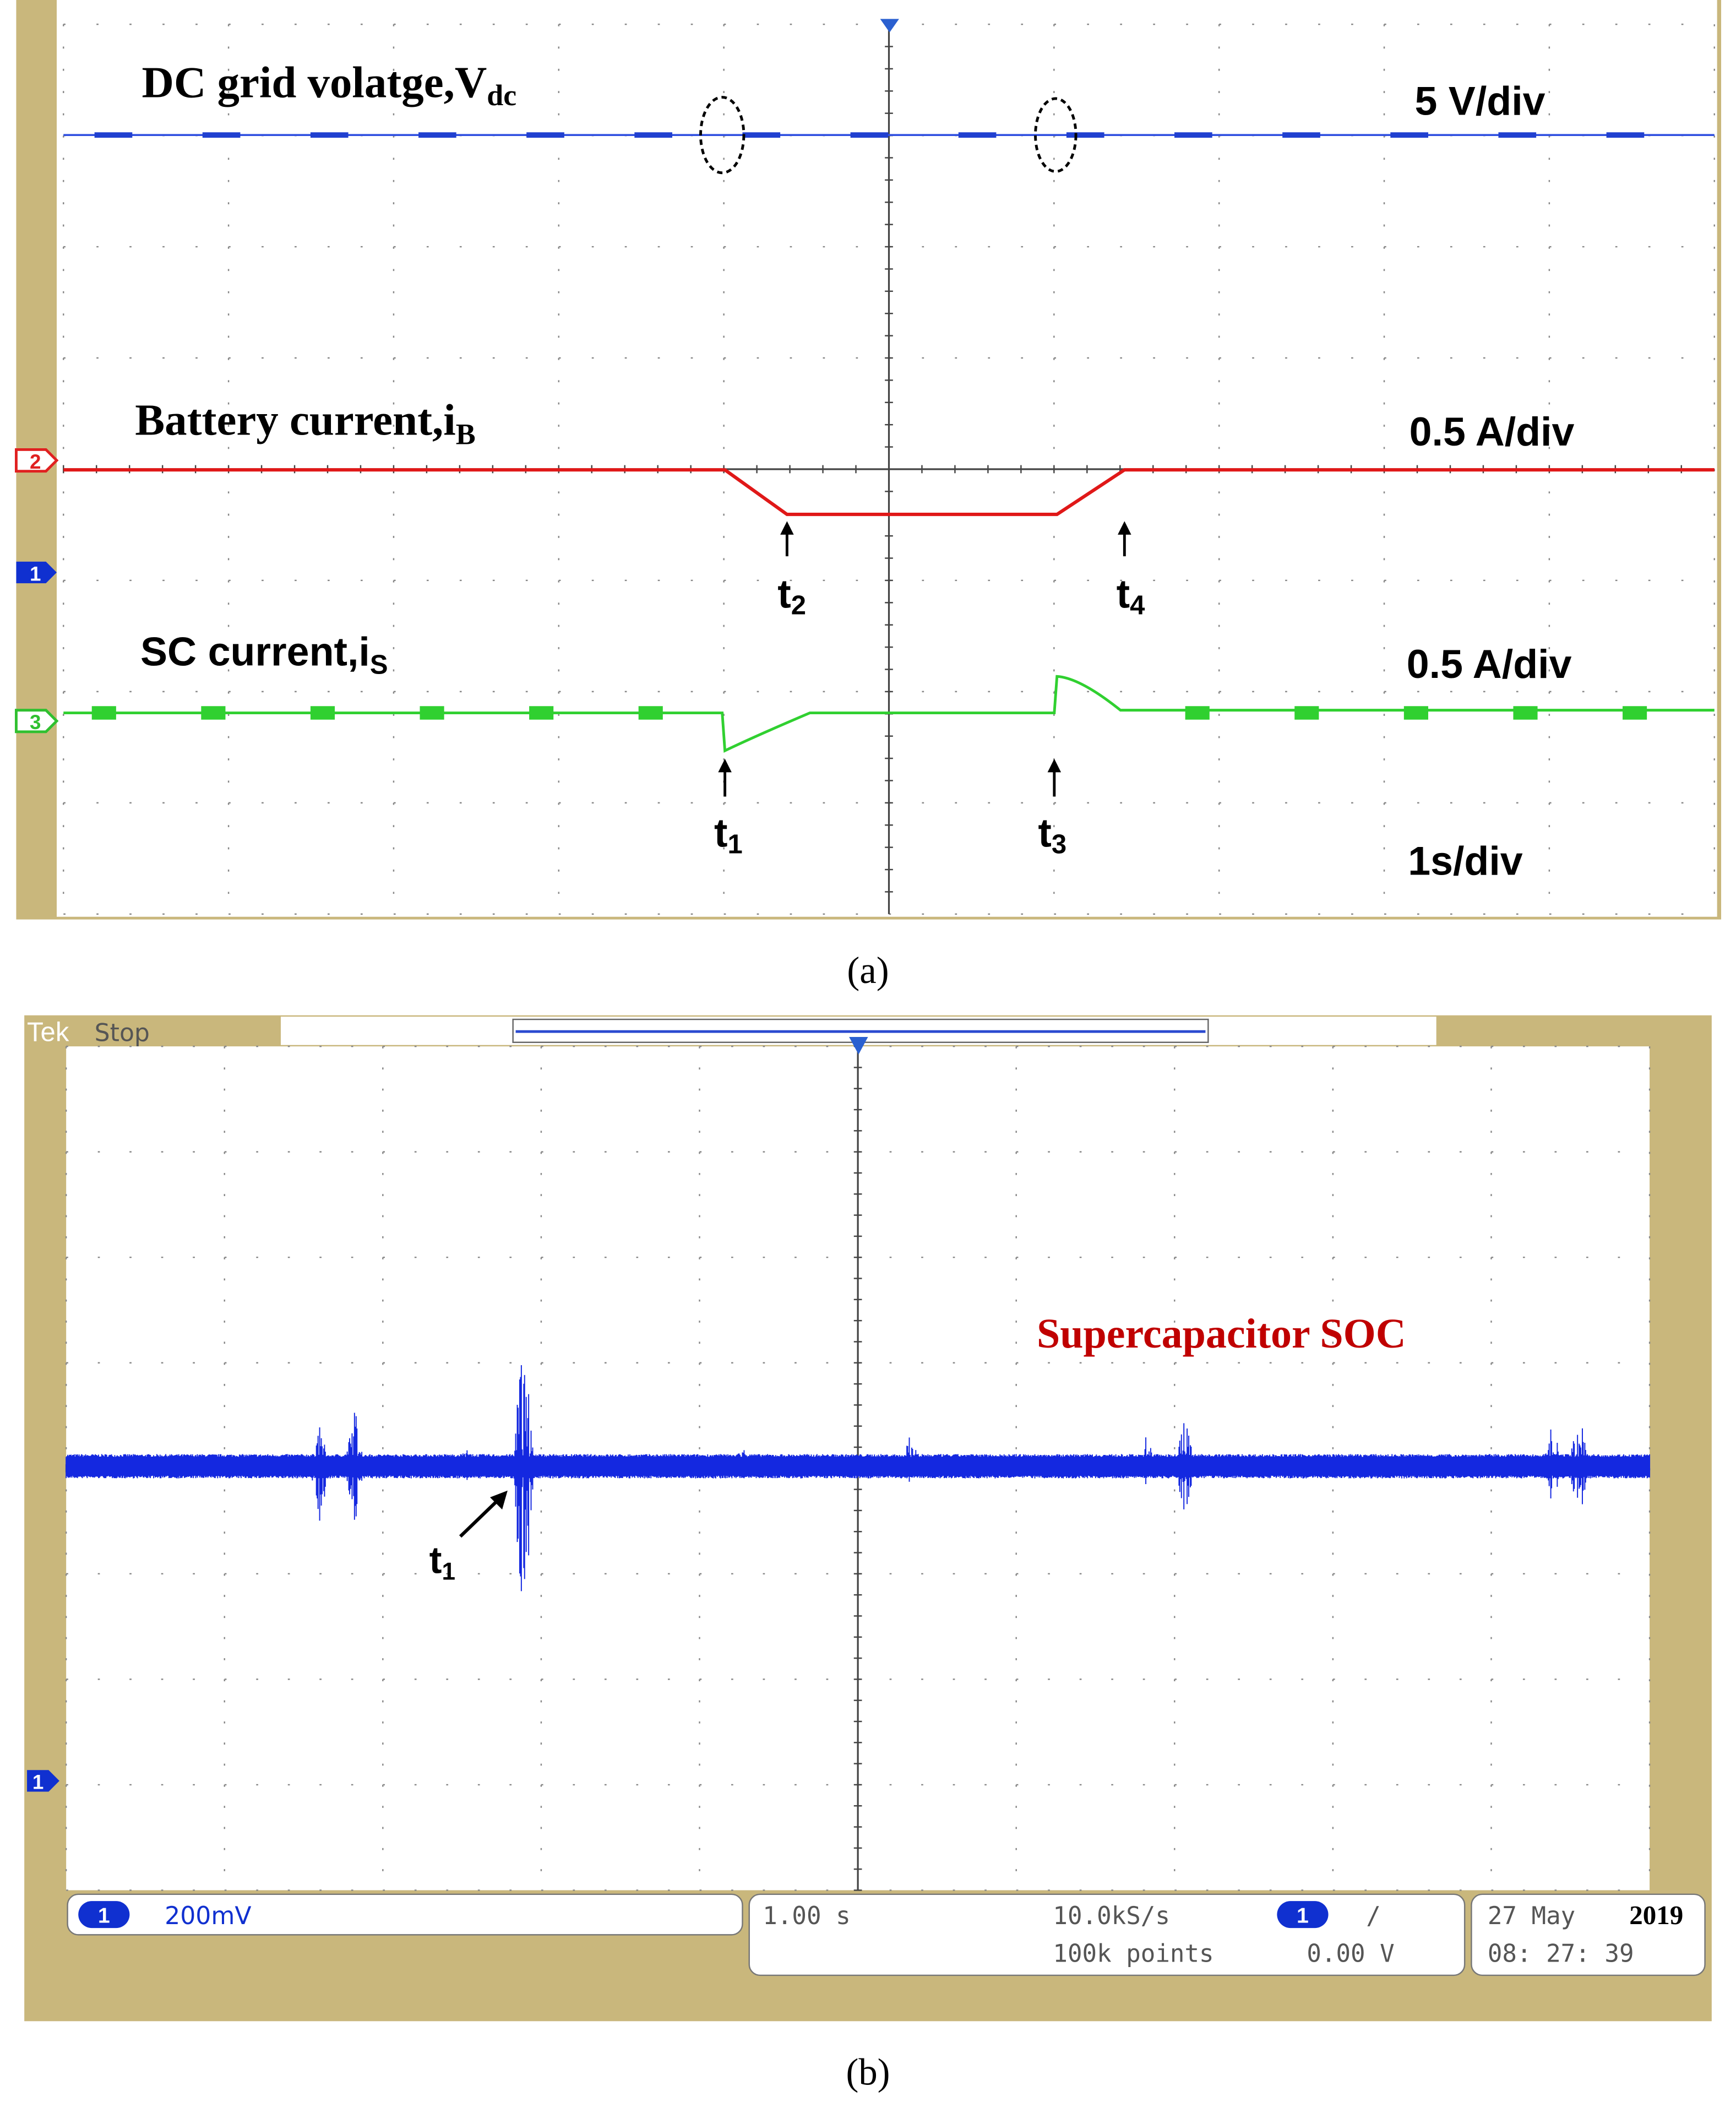 The image size is (1736, 2113). What do you see at coordinates (868, 970) in the screenshot?
I see `caption: (a)` at bounding box center [868, 970].